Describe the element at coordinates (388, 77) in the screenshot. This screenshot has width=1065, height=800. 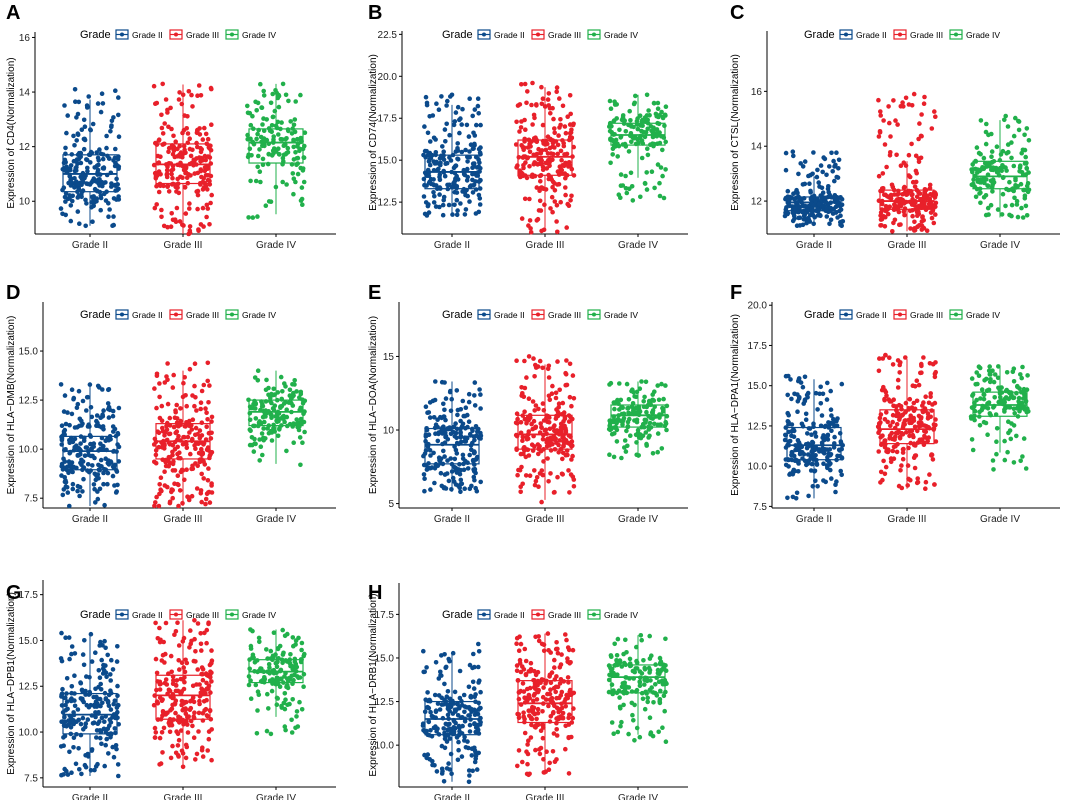
I see `y-tick-label: 20.0` at that location.